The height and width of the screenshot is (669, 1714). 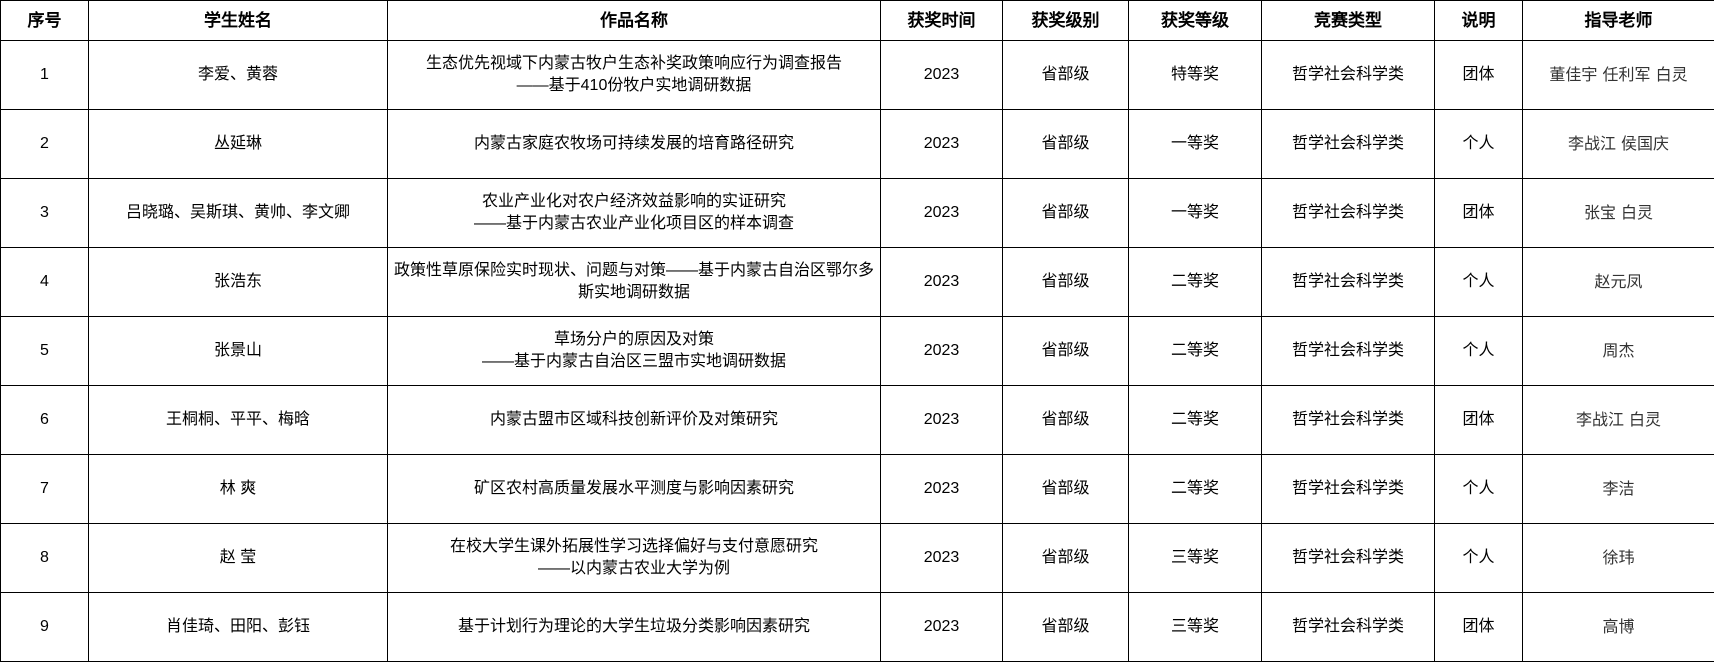 What do you see at coordinates (634, 20) in the screenshot?
I see `header-work-title: 作品名称` at bounding box center [634, 20].